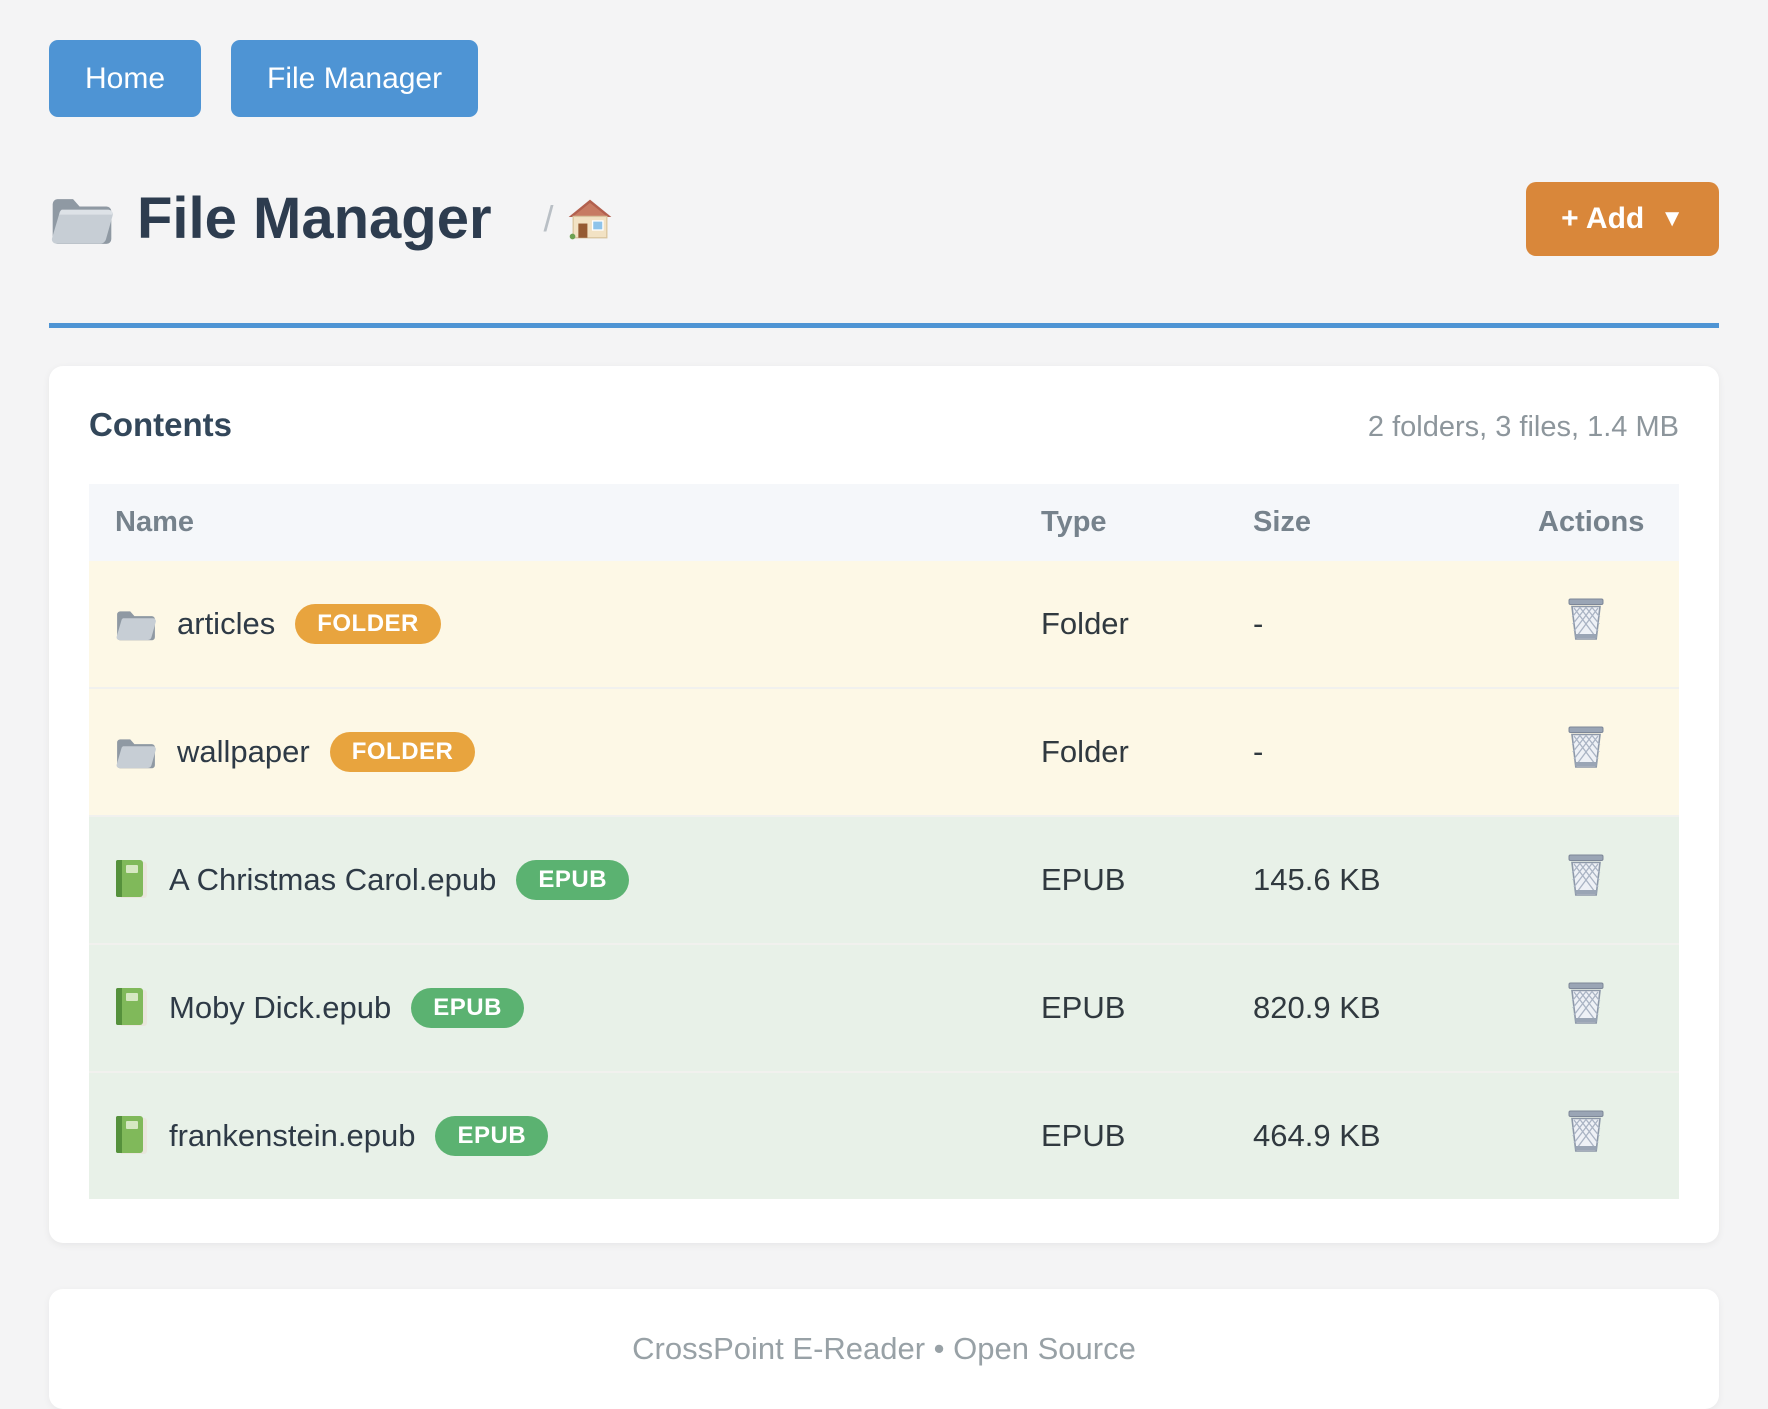 Image resolution: width=1768 pixels, height=1409 pixels. Describe the element at coordinates (1603, 218) in the screenshot. I see `add-button-label: + Add` at that location.